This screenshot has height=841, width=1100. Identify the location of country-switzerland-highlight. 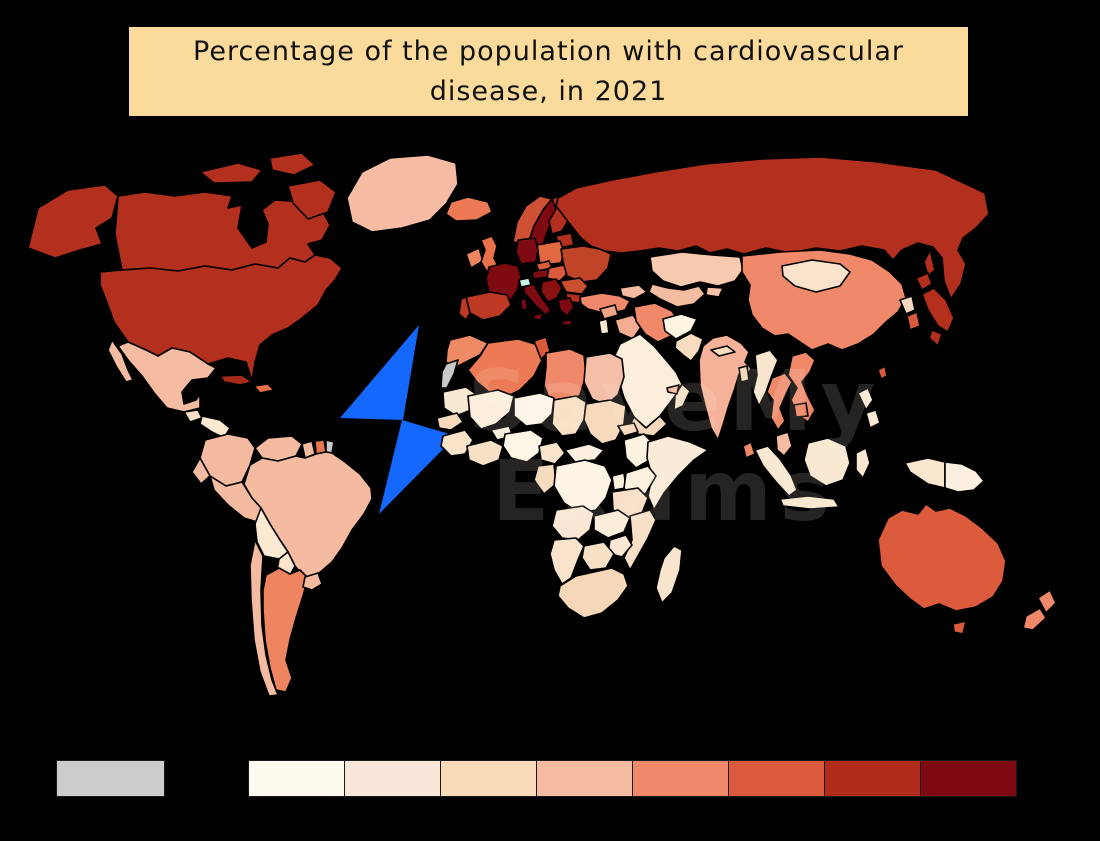
(525, 282).